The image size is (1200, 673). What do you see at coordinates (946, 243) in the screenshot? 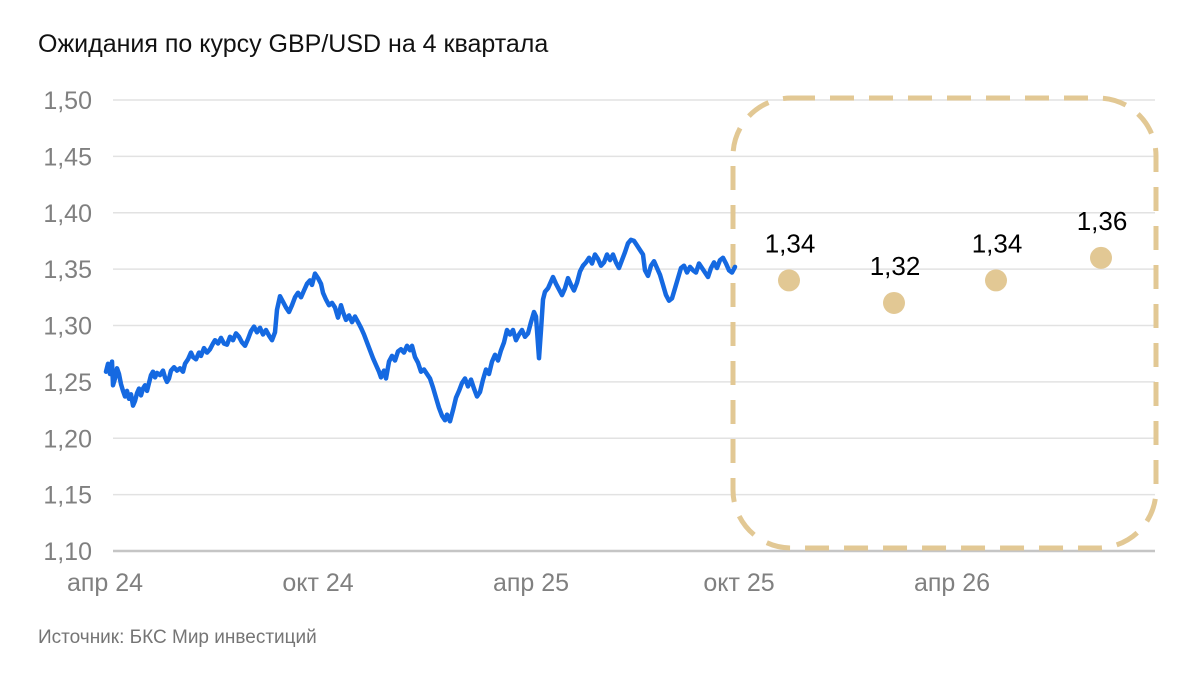
I see `forecast-value-labels: 1,34 1,32 1,34 1,36` at bounding box center [946, 243].